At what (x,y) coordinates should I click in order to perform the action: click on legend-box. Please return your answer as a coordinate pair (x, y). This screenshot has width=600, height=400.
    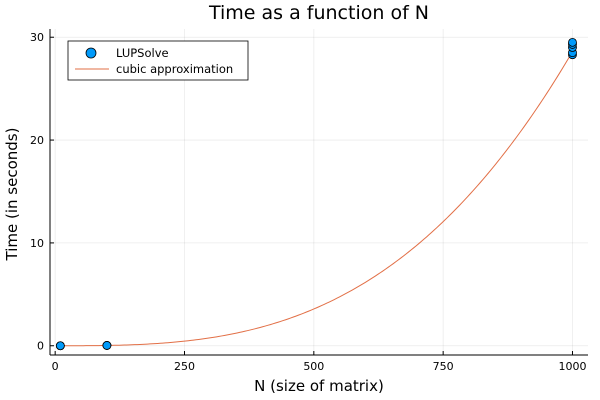
    Looking at the image, I should click on (158, 60).